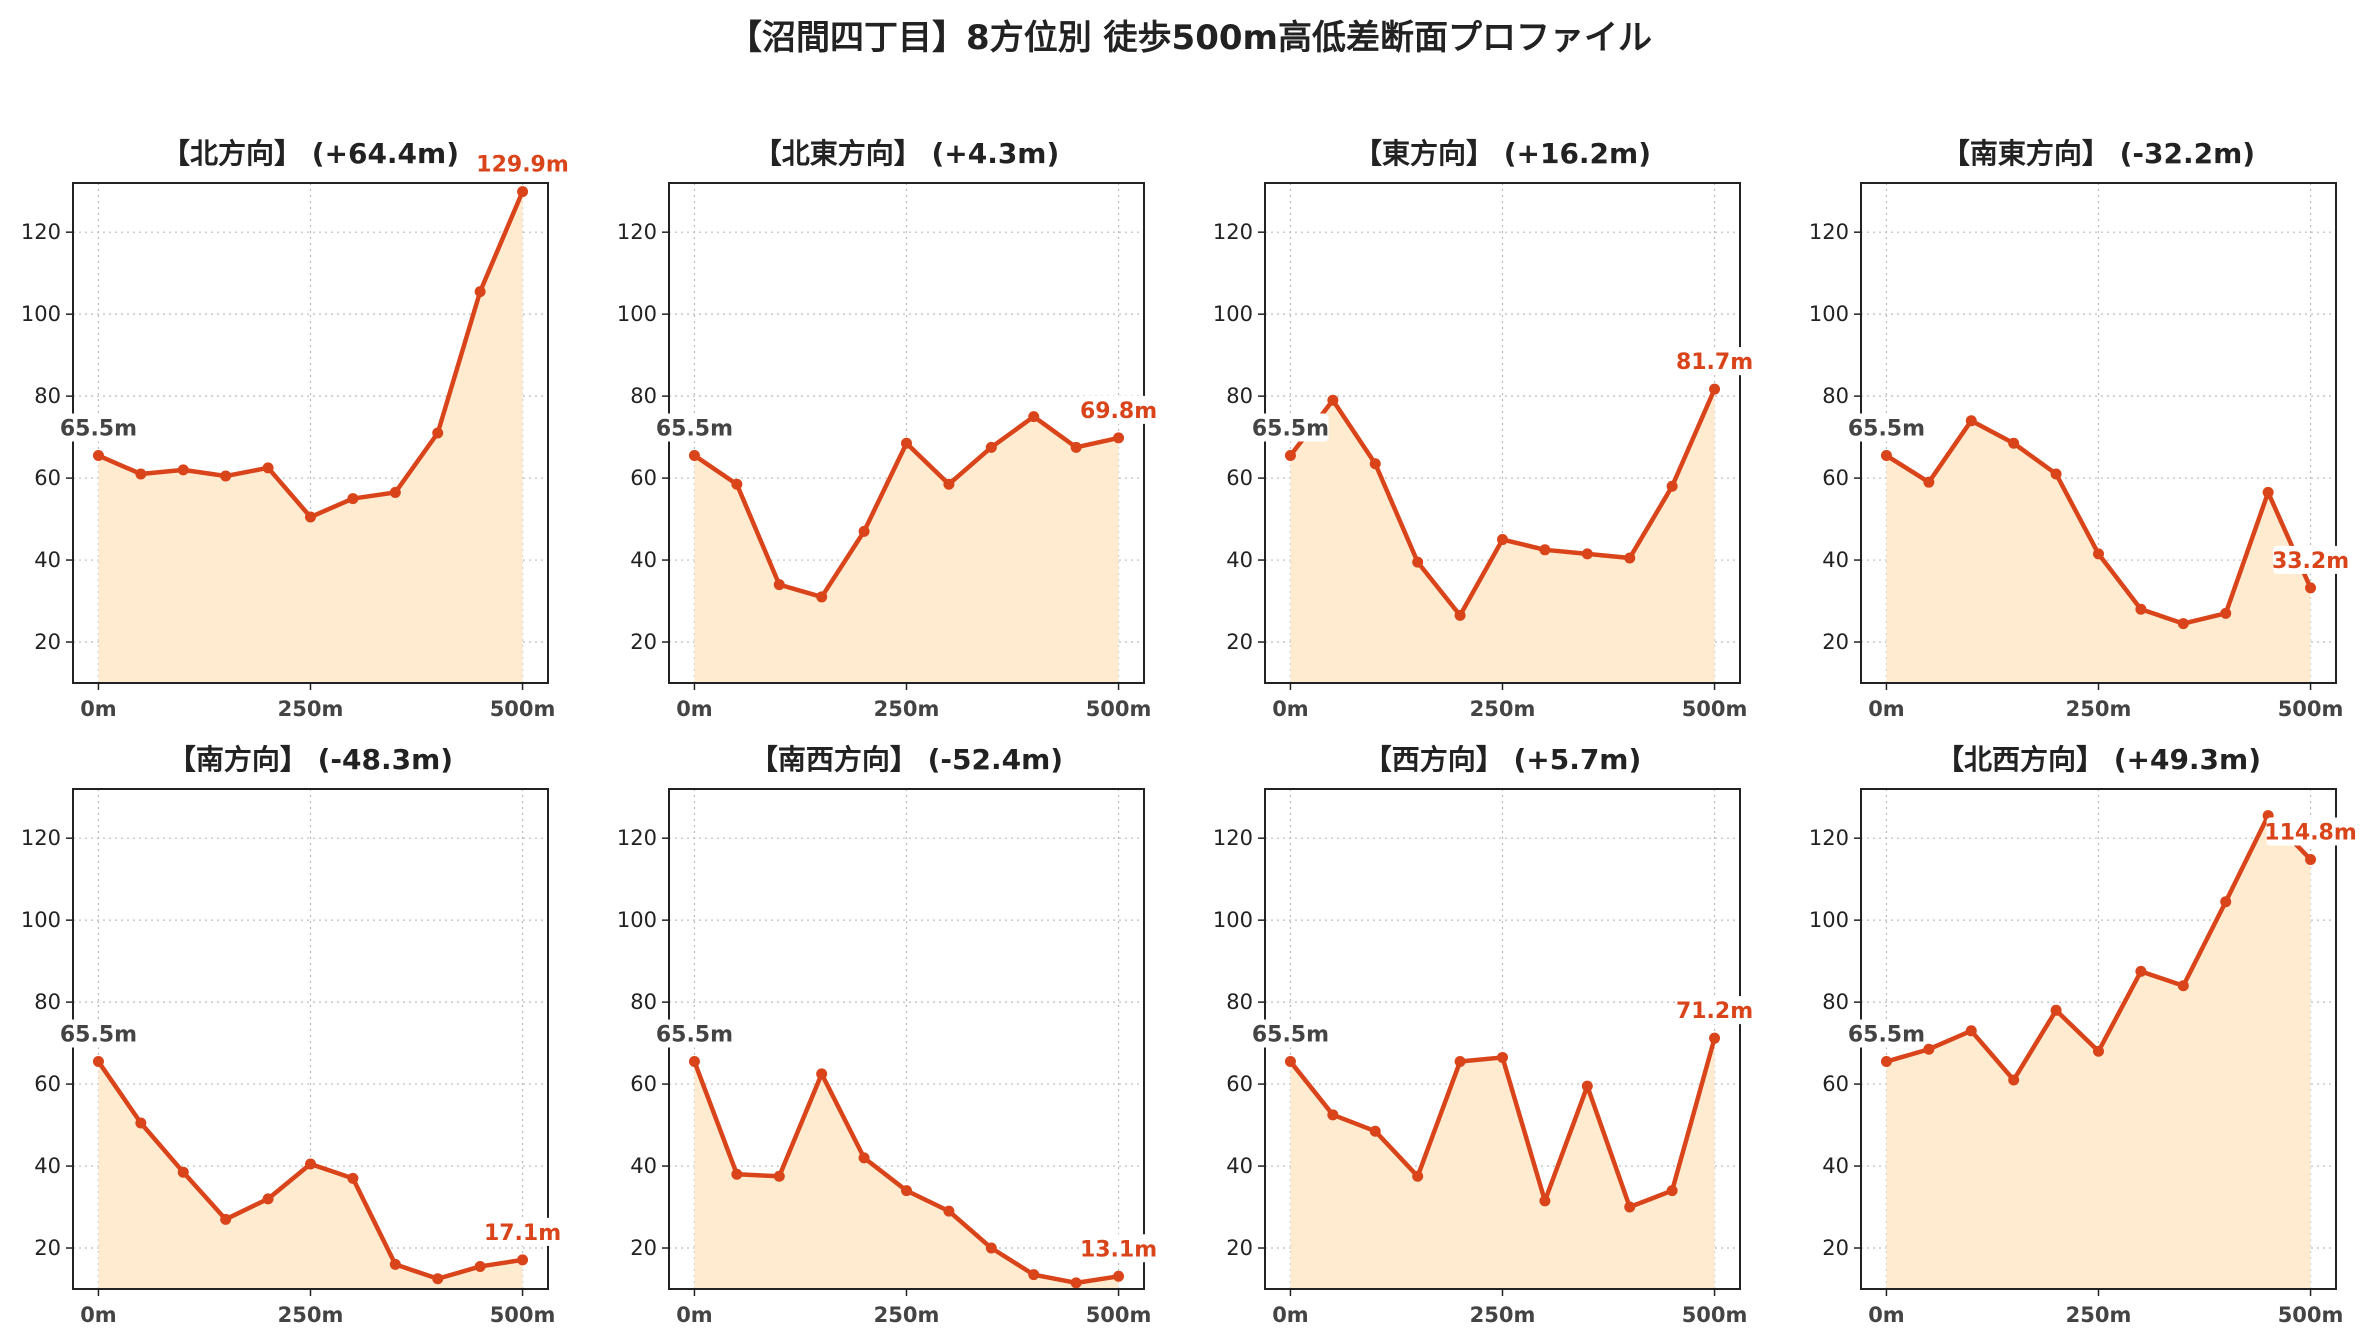 This screenshot has height=1340, width=2380. I want to click on panel-title: 【西方向】 (+5.7m), so click(1503, 759).